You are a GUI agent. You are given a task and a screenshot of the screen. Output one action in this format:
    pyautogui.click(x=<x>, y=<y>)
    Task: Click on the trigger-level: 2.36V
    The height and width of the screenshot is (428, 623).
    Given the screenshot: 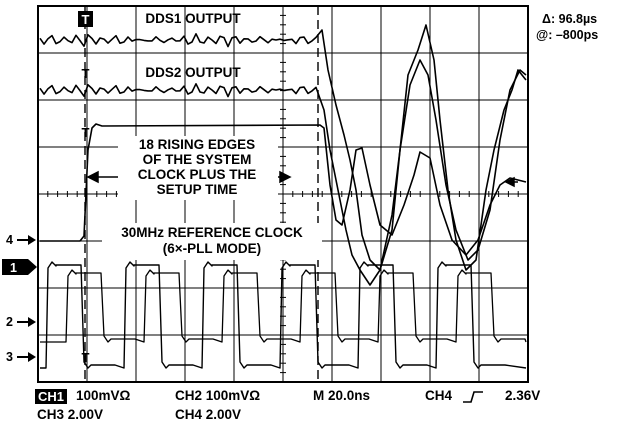 What is the action you would take?
    pyautogui.click(x=523, y=395)
    